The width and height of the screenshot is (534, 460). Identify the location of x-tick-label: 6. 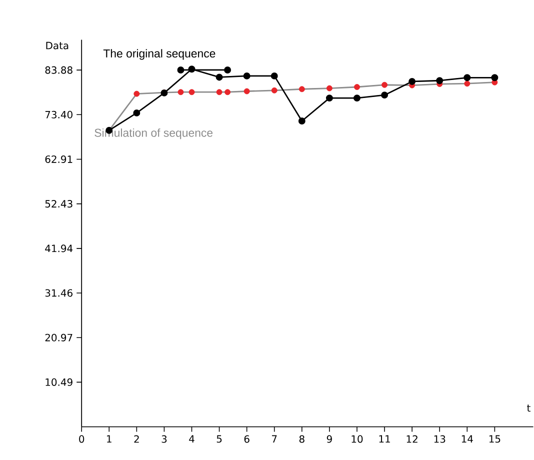
(247, 439).